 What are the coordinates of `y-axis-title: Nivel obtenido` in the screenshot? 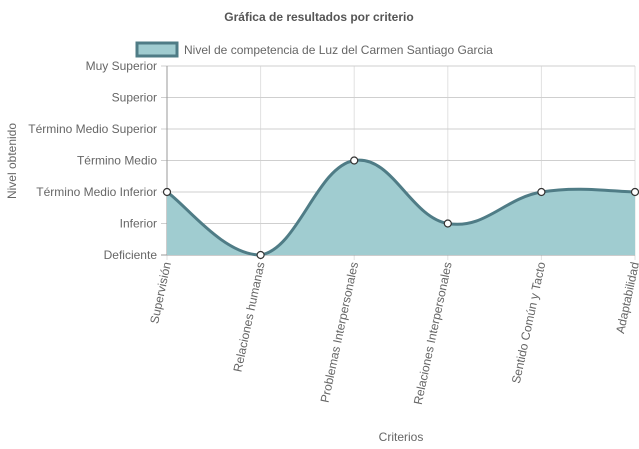 It's located at (12, 161).